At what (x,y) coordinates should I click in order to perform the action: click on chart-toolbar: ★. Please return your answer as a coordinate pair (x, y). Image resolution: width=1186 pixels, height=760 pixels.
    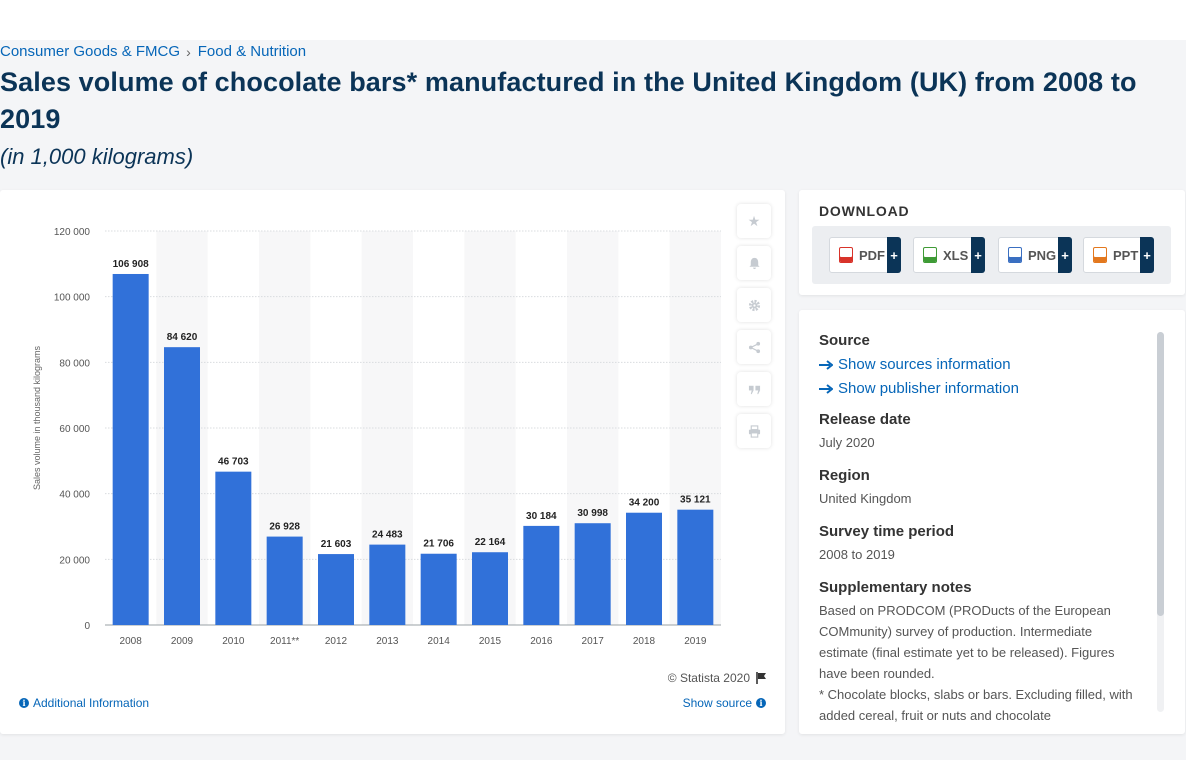
    Looking at the image, I should click on (755, 330).